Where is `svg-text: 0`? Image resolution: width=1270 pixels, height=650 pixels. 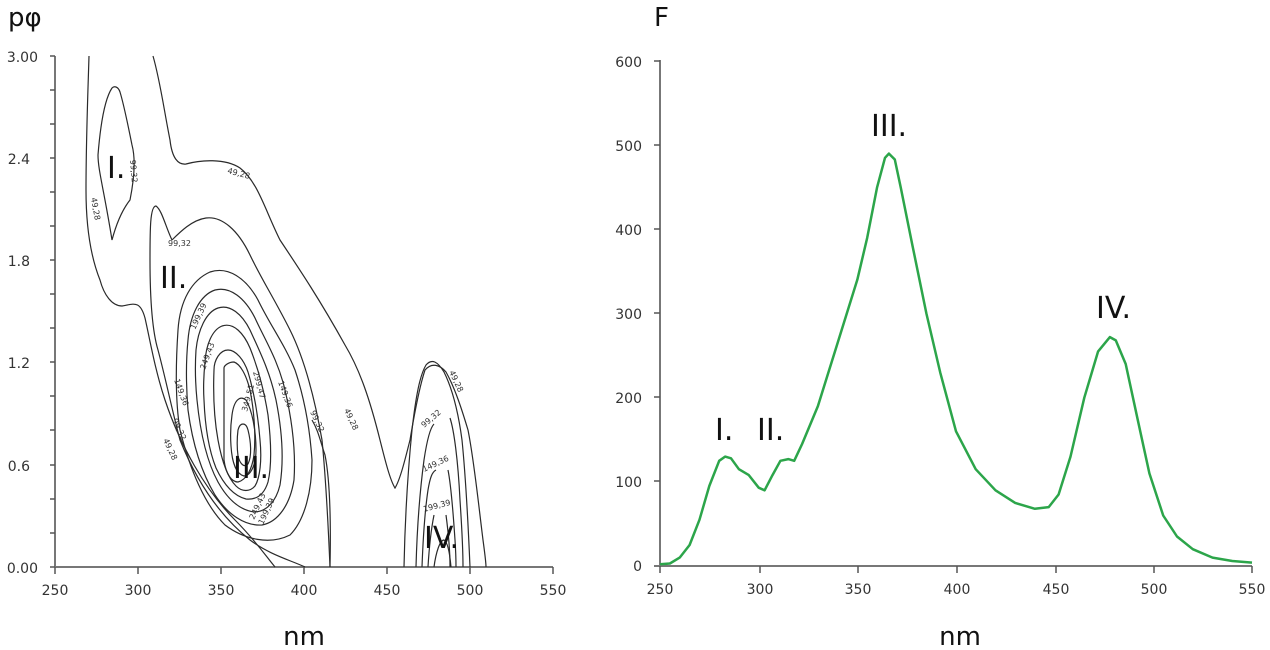 svg-text: 0 is located at coordinates (637, 567).